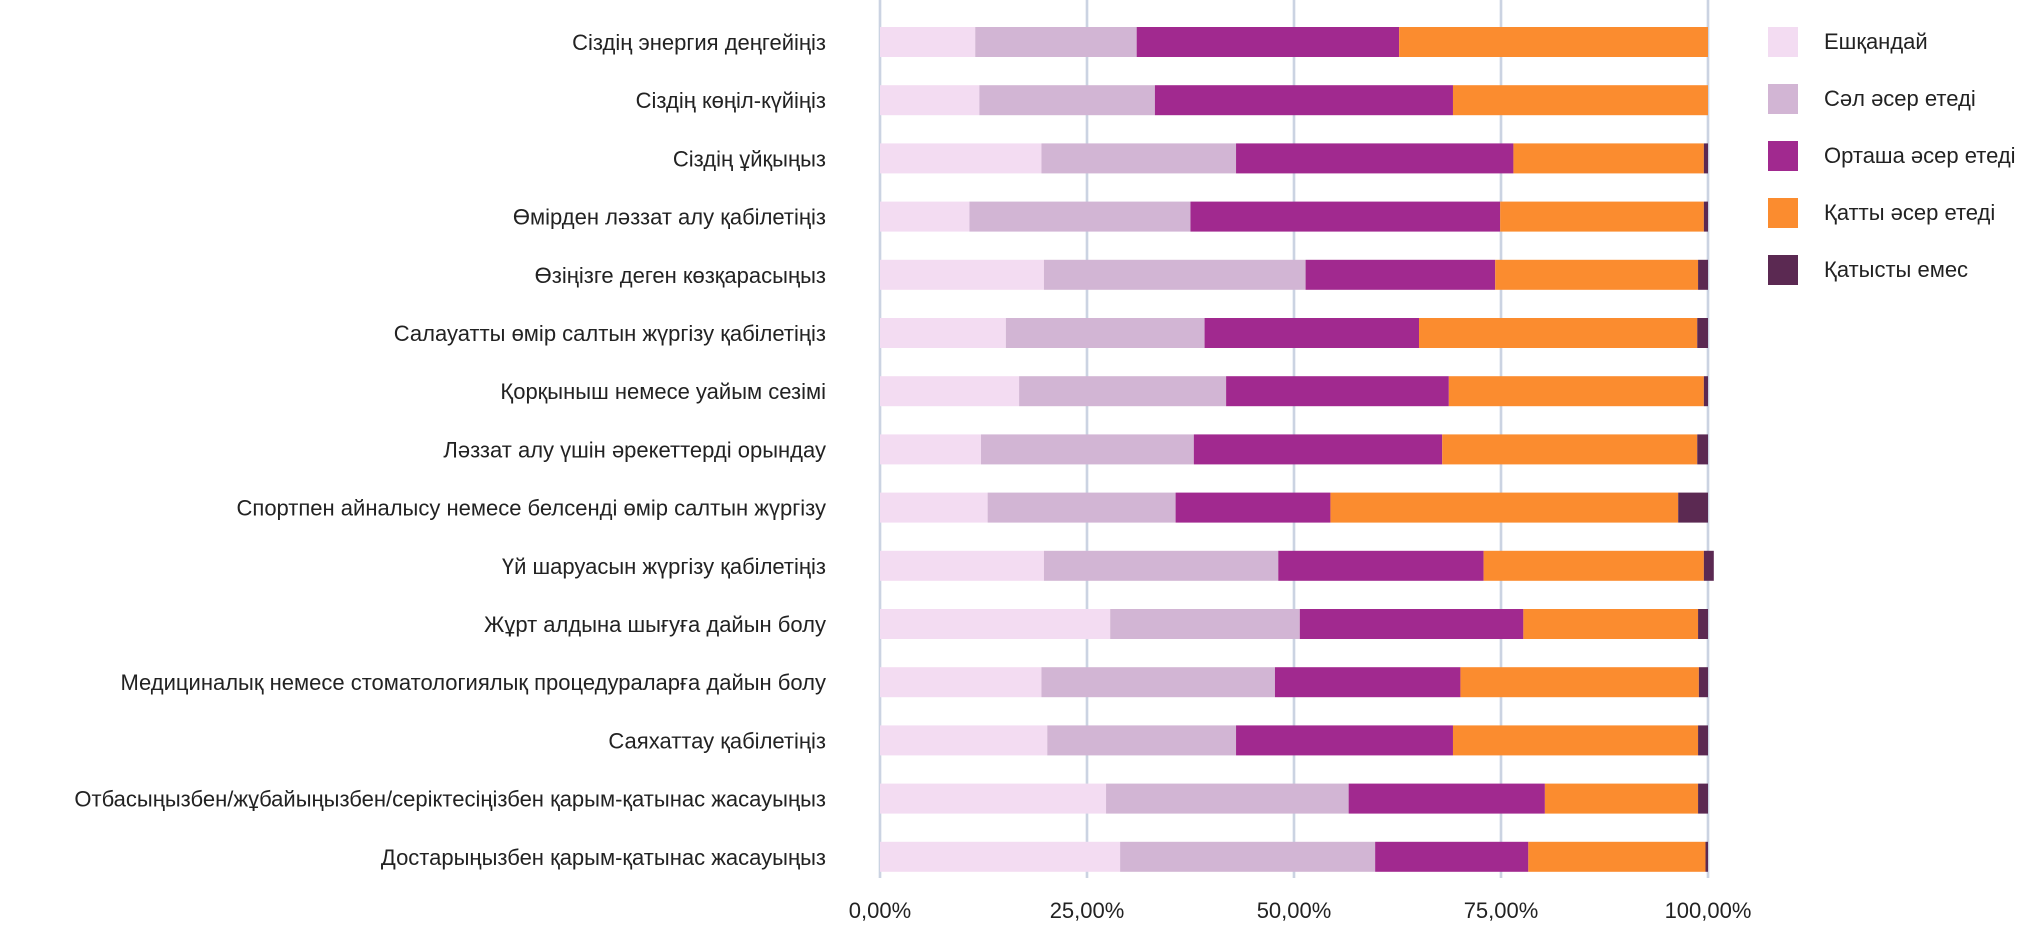 Image resolution: width=2040 pixels, height=926 pixels. What do you see at coordinates (680, 275) in the screenshot?
I see `category-label: Өзіңізге деген көзқарасыңыз` at bounding box center [680, 275].